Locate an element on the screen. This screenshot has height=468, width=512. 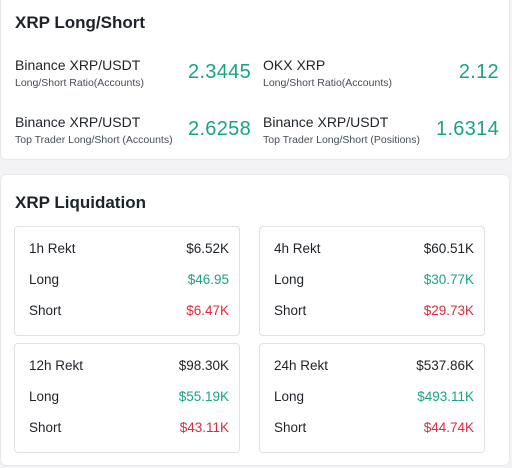
short-row: Short $44.74K is located at coordinates (374, 429).